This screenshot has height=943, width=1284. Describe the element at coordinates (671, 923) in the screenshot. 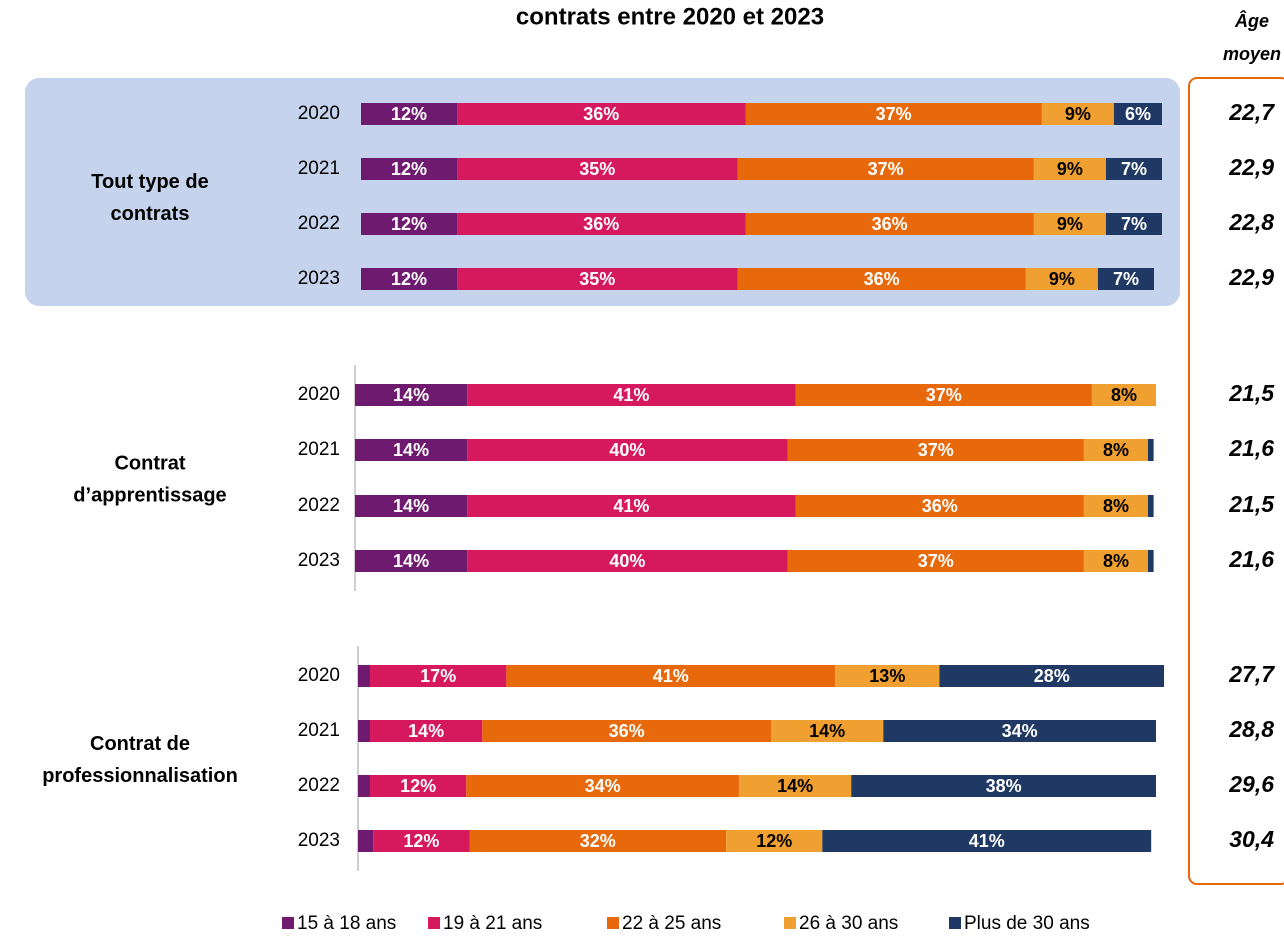

I see `legend-label: 22 à 25 ans` at that location.